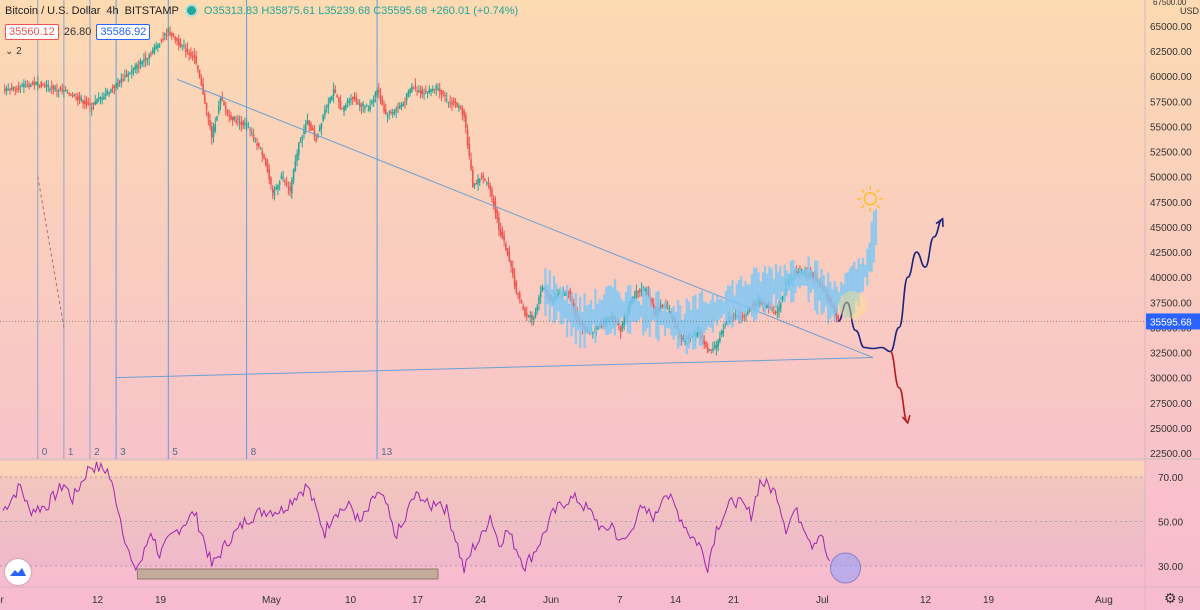 The image size is (1200, 610). What do you see at coordinates (254, 452) in the screenshot?
I see `cycle-label: 8` at bounding box center [254, 452].